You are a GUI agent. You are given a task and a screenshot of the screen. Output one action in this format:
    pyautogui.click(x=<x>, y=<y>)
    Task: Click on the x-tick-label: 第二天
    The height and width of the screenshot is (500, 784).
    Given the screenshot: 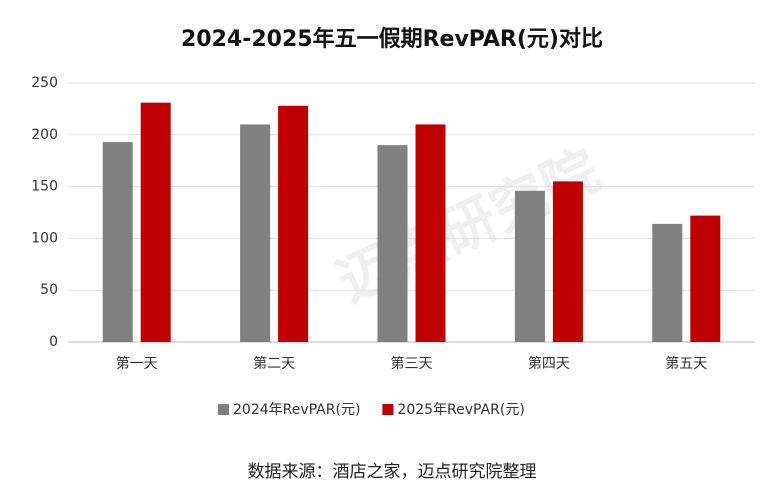 What is the action you would take?
    pyautogui.click(x=274, y=363)
    